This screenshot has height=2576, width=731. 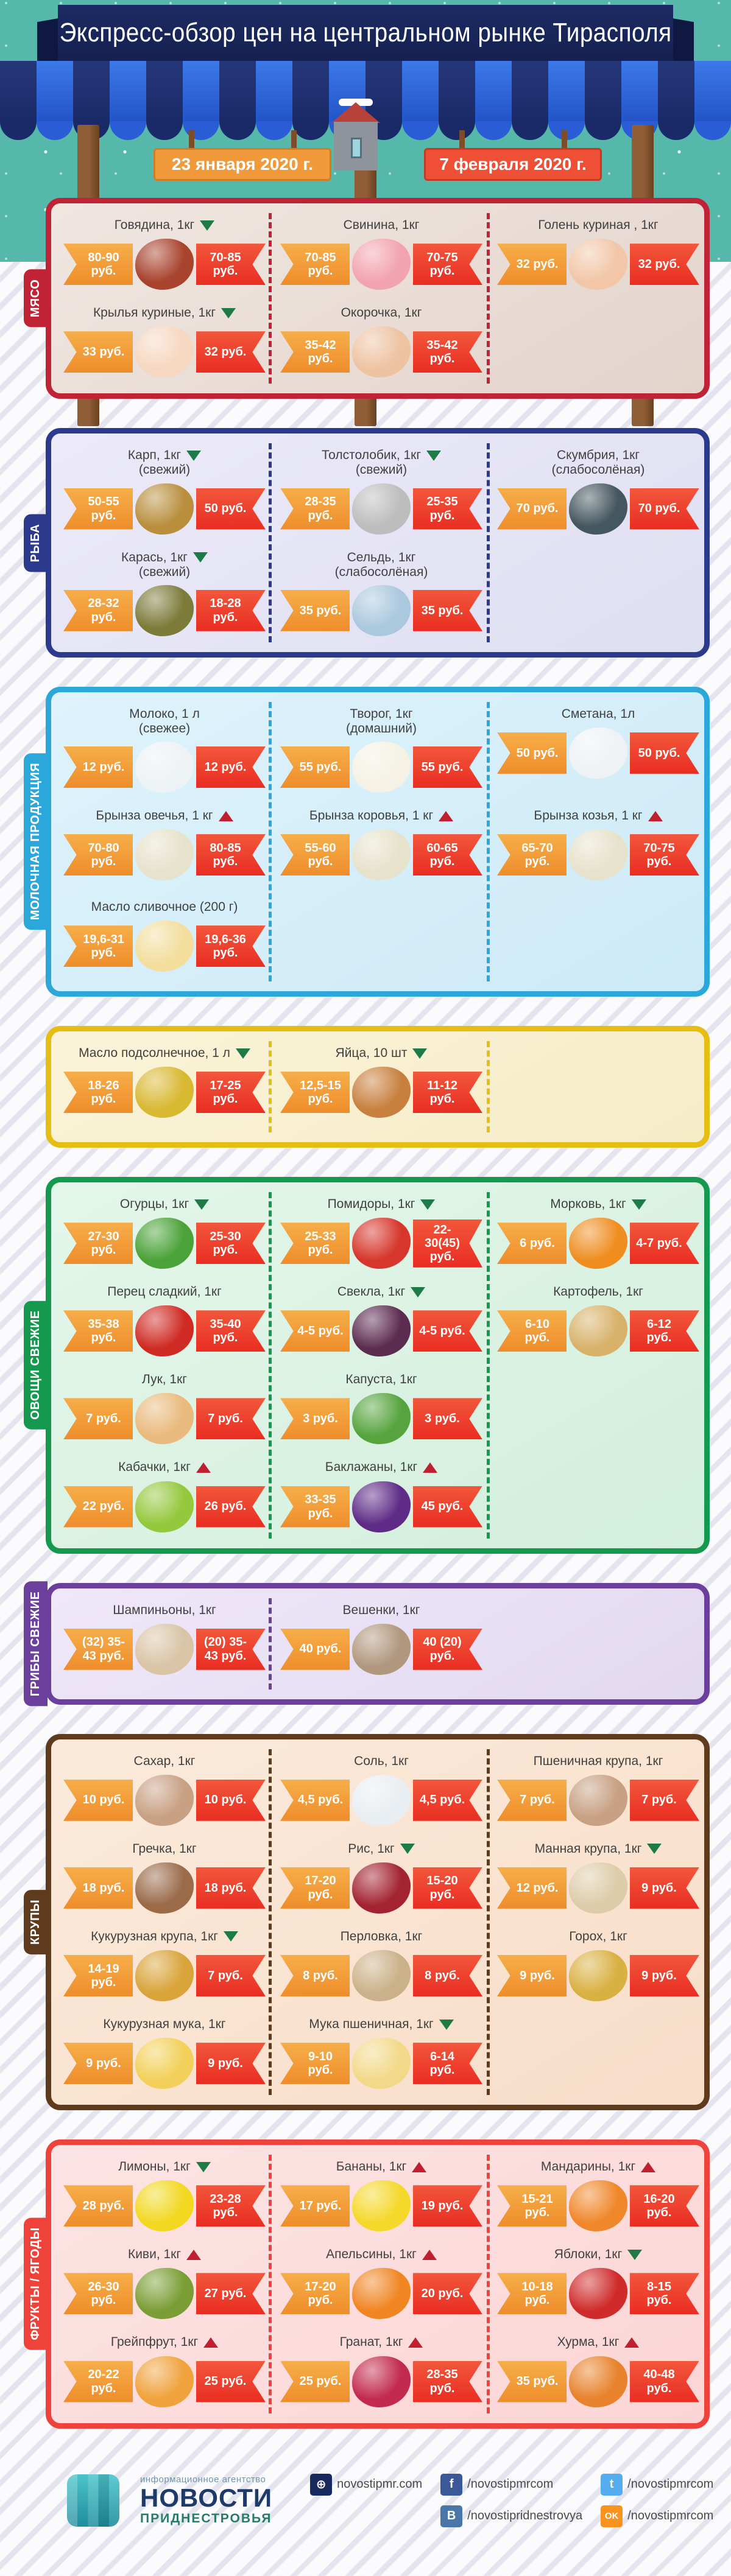 What do you see at coordinates (381, 1243) in the screenshot?
I see `price-row: 25-33 руб. 22-30(45) руб.` at bounding box center [381, 1243].